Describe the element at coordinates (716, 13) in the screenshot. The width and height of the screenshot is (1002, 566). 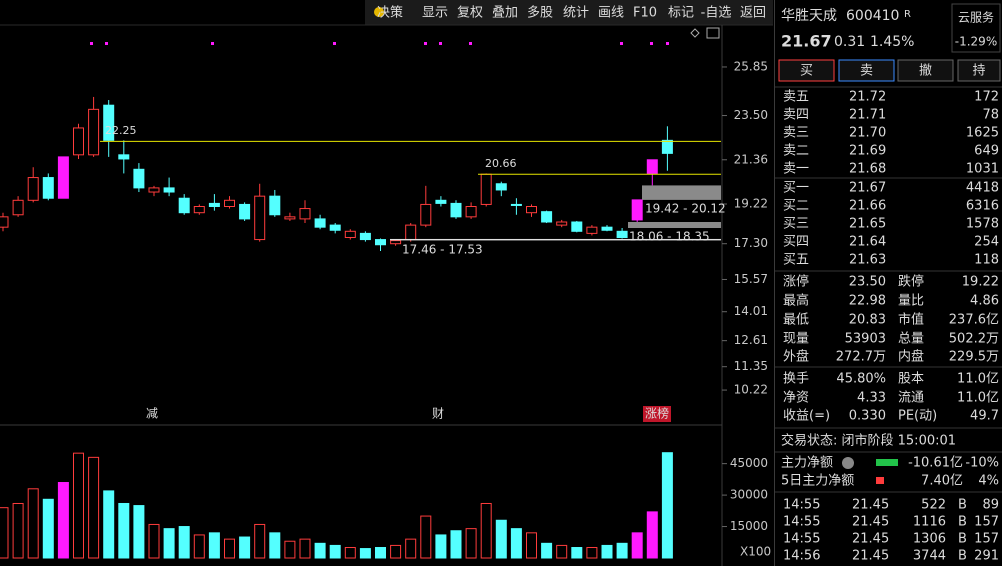
I see `toolbar-button: -自选` at that location.